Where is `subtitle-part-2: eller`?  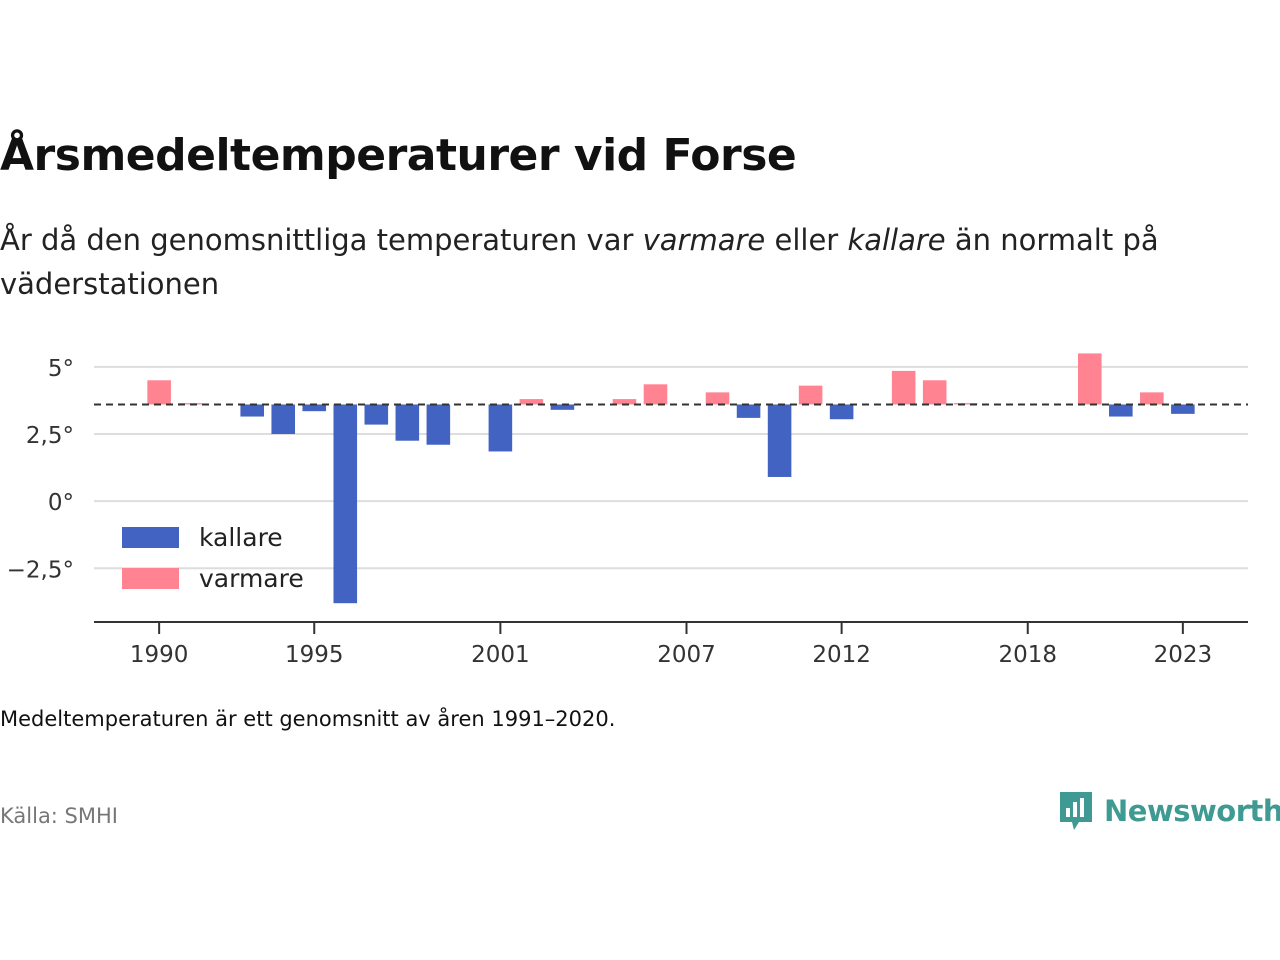
subtitle-part-2: eller is located at coordinates (806, 240).